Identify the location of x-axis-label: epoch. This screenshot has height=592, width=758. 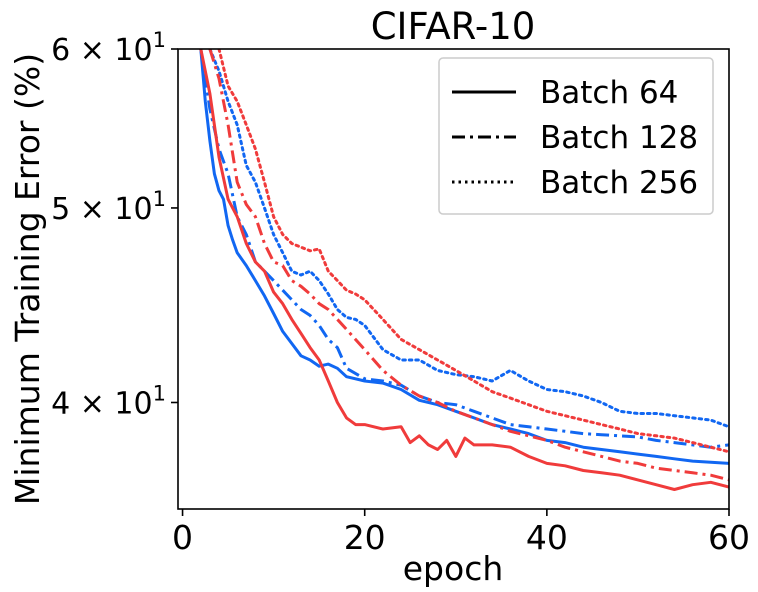
(453, 568).